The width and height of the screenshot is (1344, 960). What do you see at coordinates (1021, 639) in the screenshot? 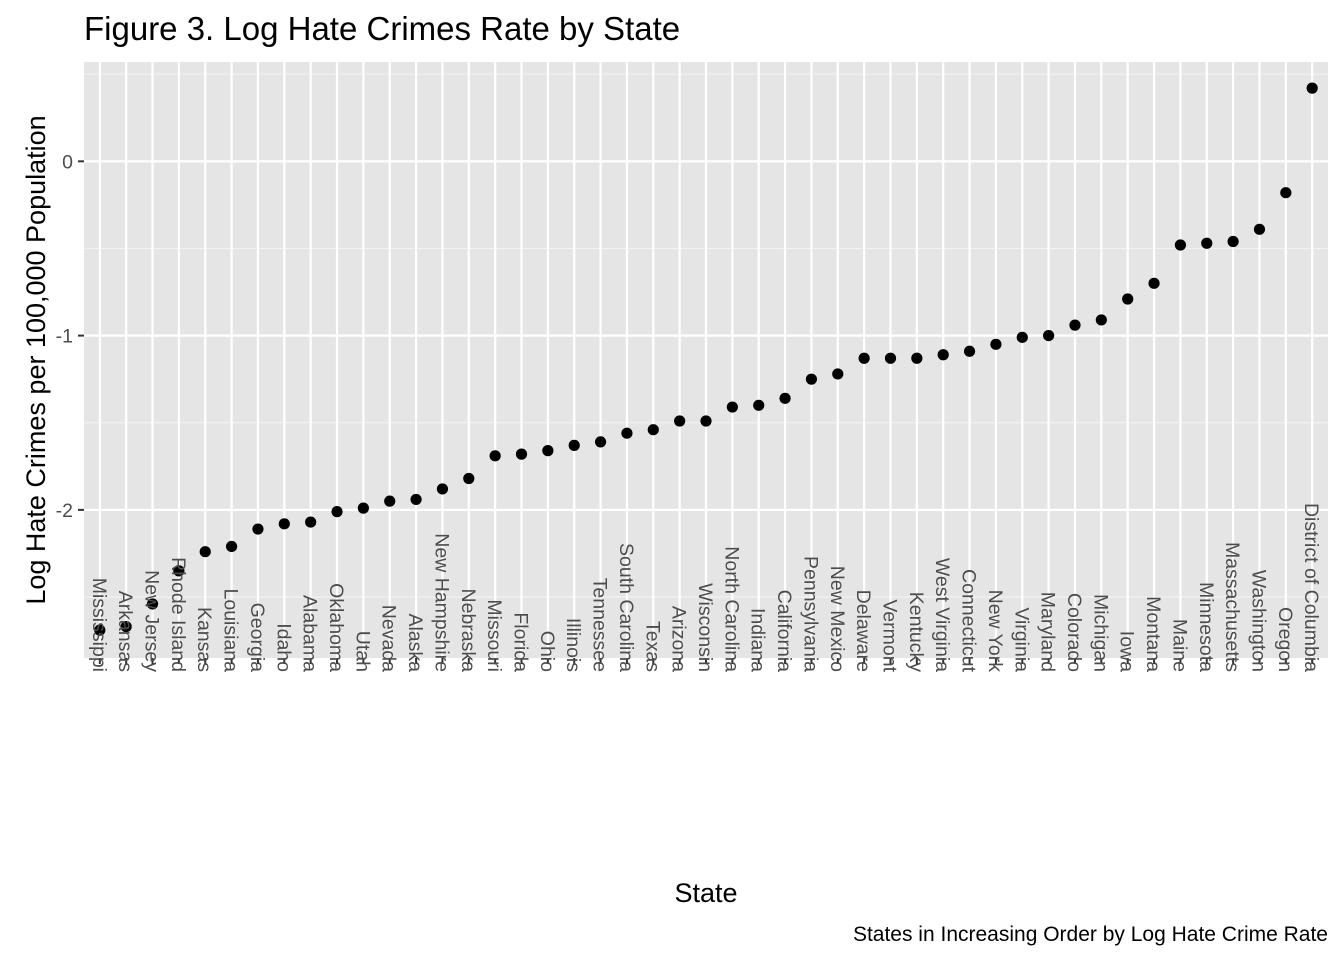
I see `x-tick-label: Virginia` at bounding box center [1021, 639].